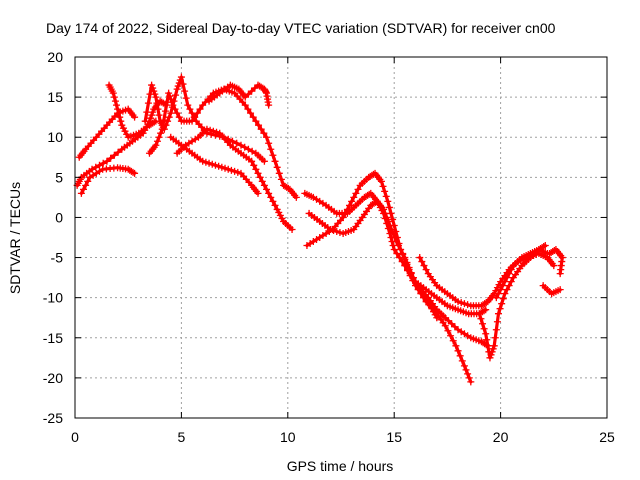 The image size is (640, 480). What do you see at coordinates (607, 437) in the screenshot?
I see `x-tick-label: 25` at bounding box center [607, 437].